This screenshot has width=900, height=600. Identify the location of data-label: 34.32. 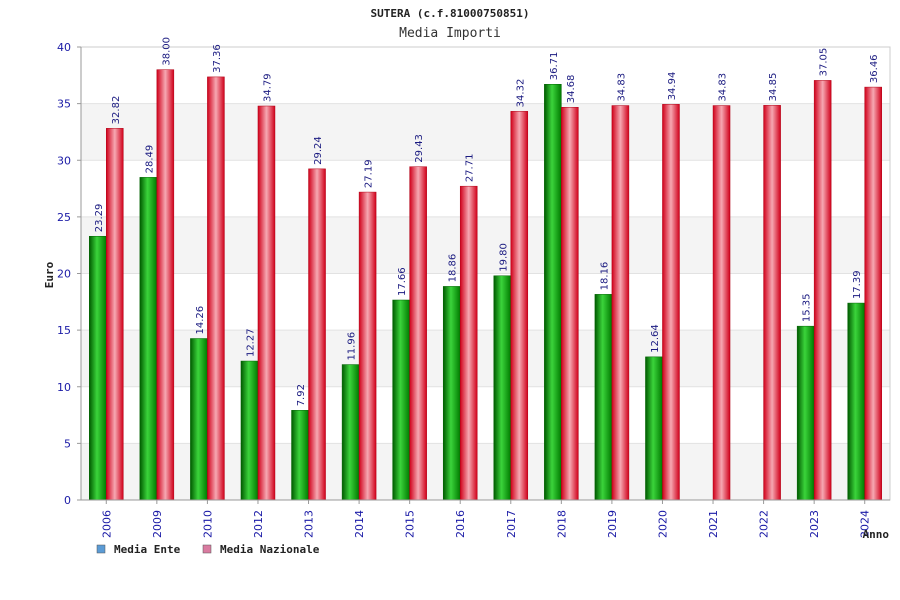
(520, 93).